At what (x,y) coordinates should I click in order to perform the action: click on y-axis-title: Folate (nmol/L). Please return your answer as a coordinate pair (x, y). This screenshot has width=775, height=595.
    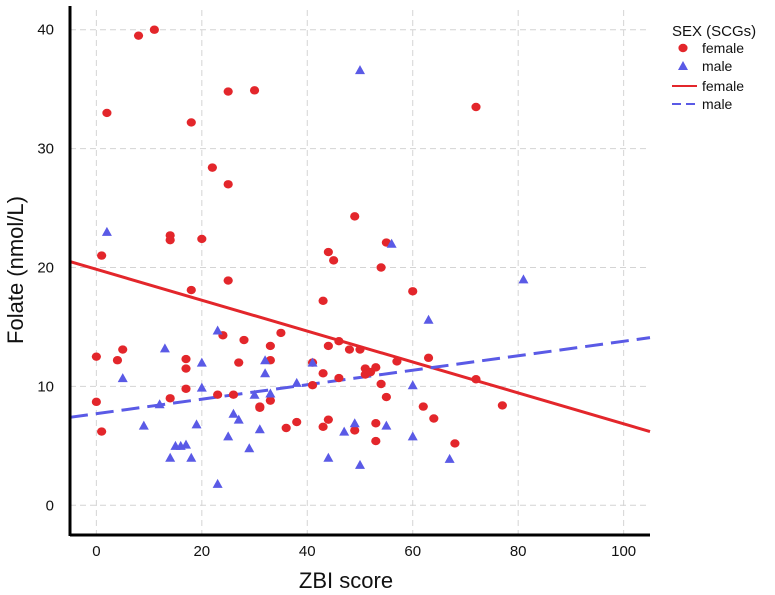
    Looking at the image, I should click on (15, 270).